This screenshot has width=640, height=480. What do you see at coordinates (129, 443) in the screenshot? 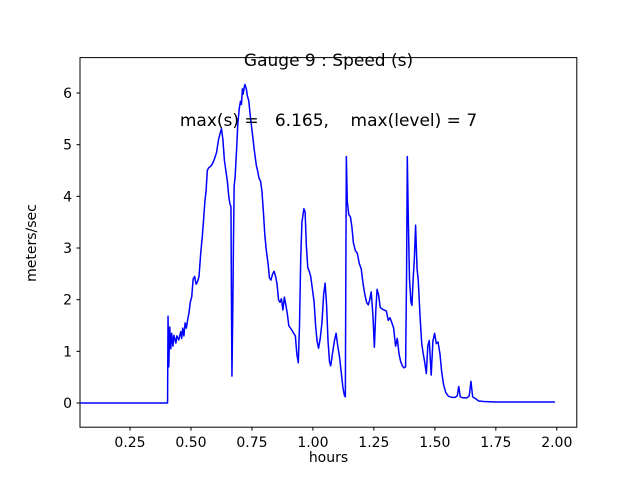
I see `x-tick-label: 0.25` at bounding box center [129, 443].